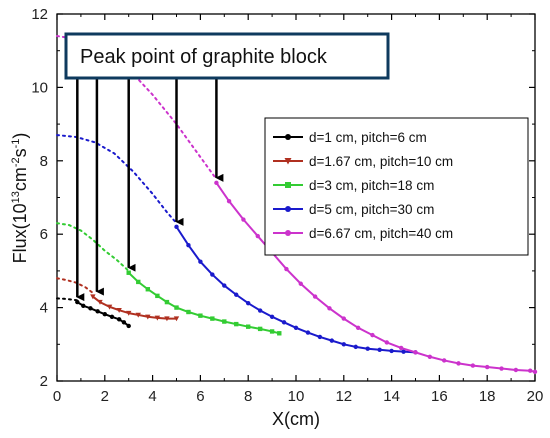 This screenshot has width=550, height=438. I want to click on x-tick-label: 4, so click(152, 396).